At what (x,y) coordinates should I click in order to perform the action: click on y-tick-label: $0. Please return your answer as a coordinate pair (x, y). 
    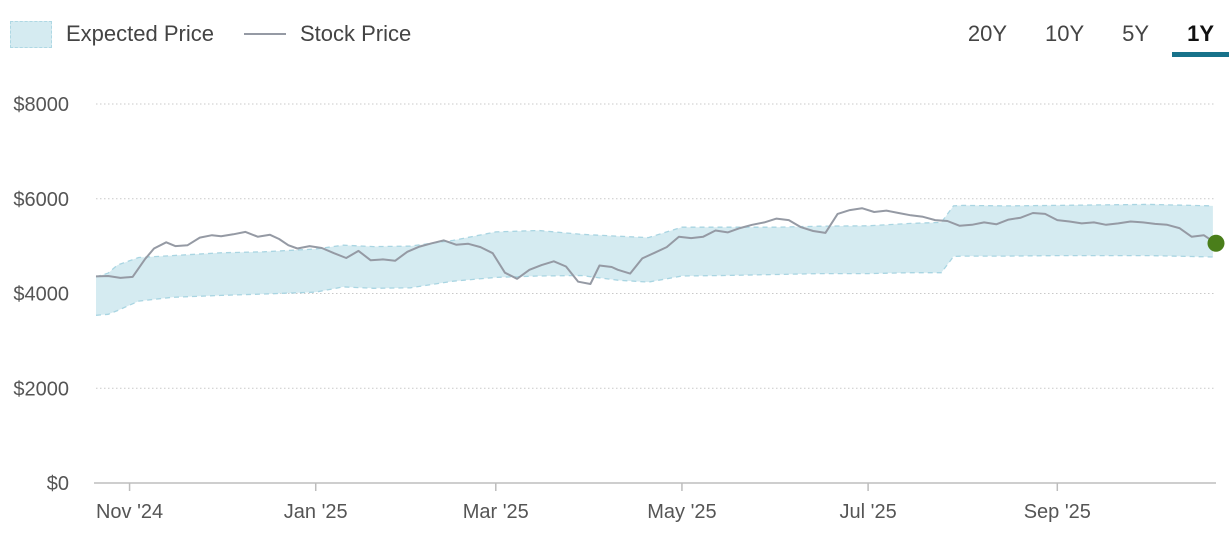
    Looking at the image, I should click on (58, 484).